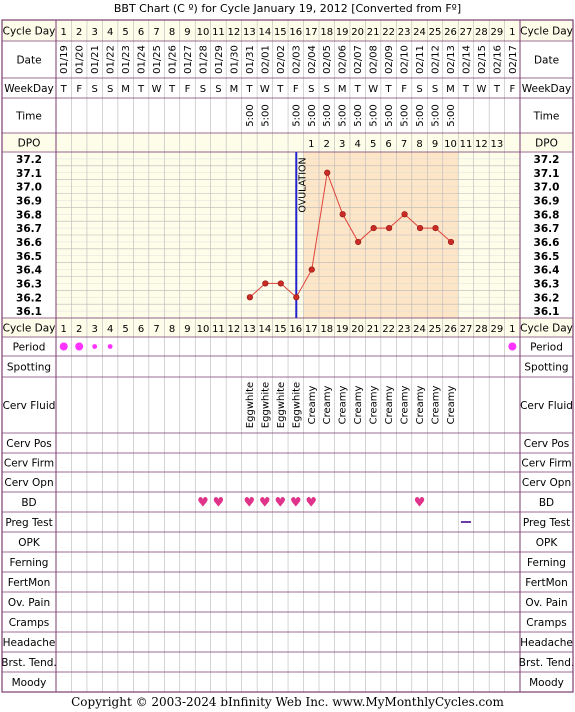 The height and width of the screenshot is (712, 575). I want to click on cycle-day-number: 9, so click(187, 32).